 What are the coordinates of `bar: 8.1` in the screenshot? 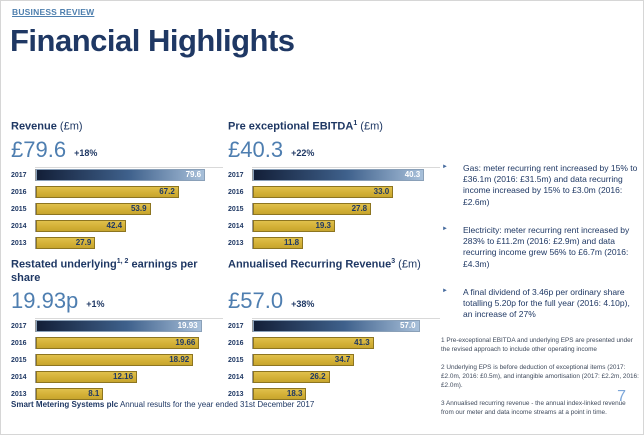 It's located at (70, 394).